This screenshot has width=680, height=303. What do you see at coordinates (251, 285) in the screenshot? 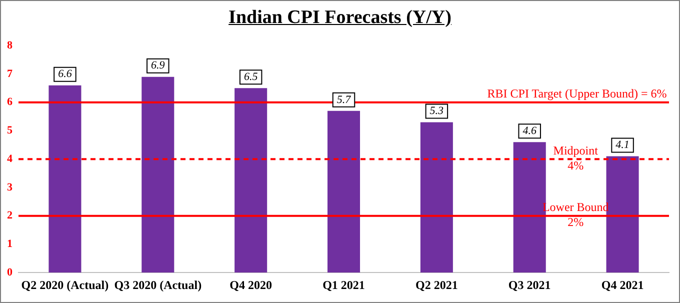
I see `x-tick-label: Q4 2020` at bounding box center [251, 285].